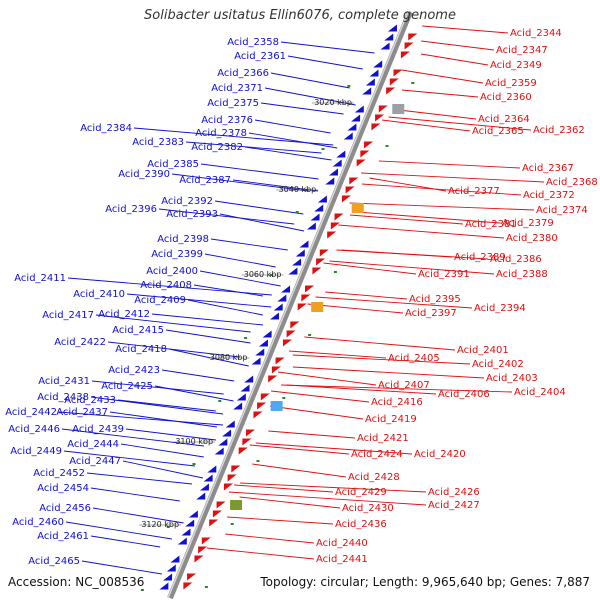 This screenshot has width=600, height=600. Describe the element at coordinates (34, 429) in the screenshot. I see `gene-label-acid-2446: Acid_2446` at that location.